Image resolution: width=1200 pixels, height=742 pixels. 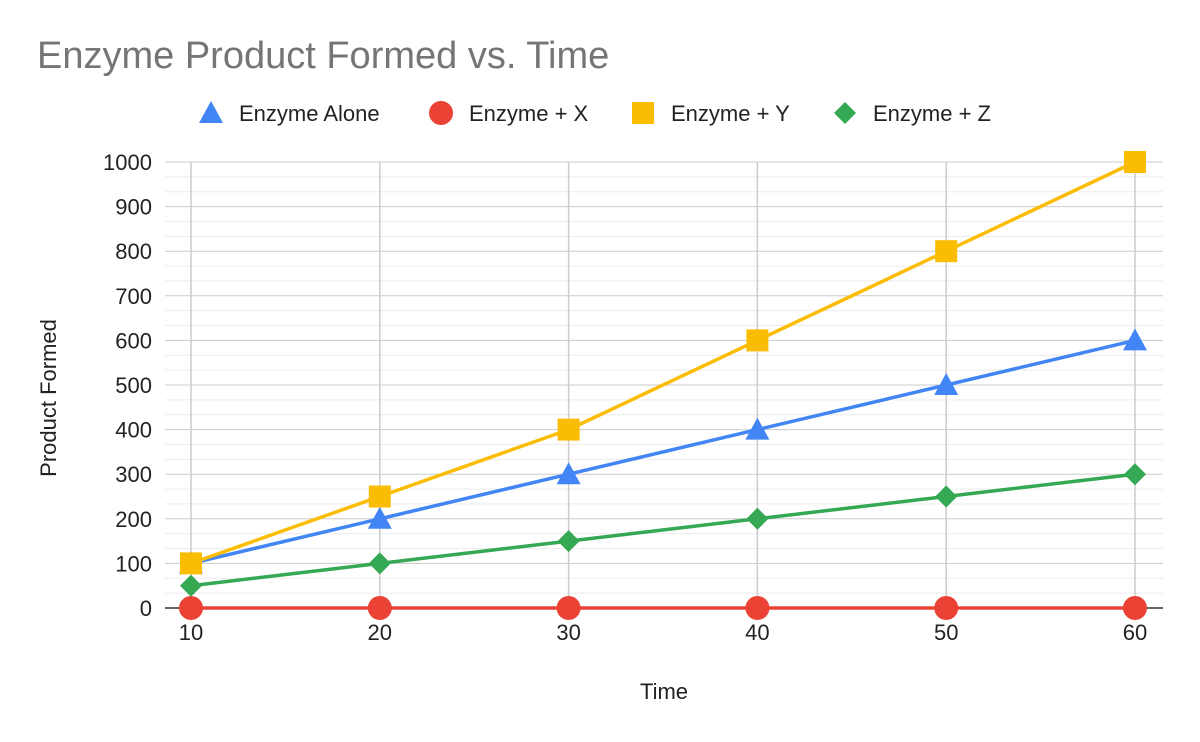 I want to click on x-tick-label: 50, so click(x=946, y=632).